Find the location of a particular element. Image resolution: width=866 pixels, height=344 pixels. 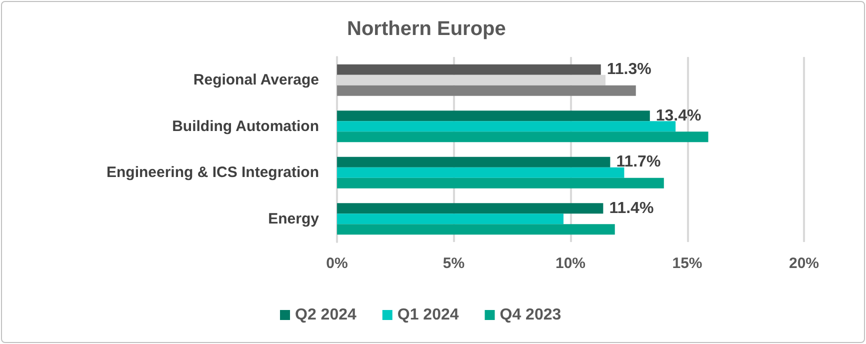

x-tick-label: 0% is located at coordinates (337, 263).